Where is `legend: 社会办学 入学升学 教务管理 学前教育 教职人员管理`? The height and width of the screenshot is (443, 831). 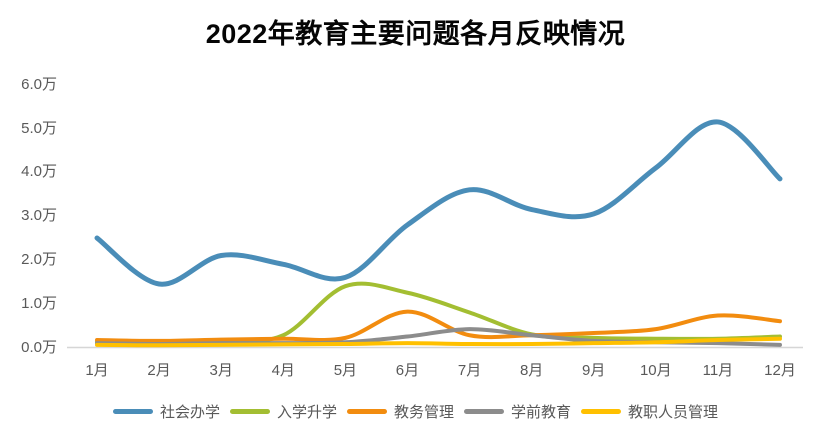
legend: 社会办学 入学升学 教务管理 学前教育 教职人员管理 is located at coordinates (415, 411).